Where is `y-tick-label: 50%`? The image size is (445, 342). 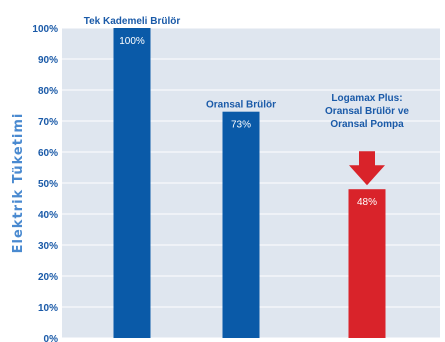 y-tick-label: 50% is located at coordinates (48, 184).